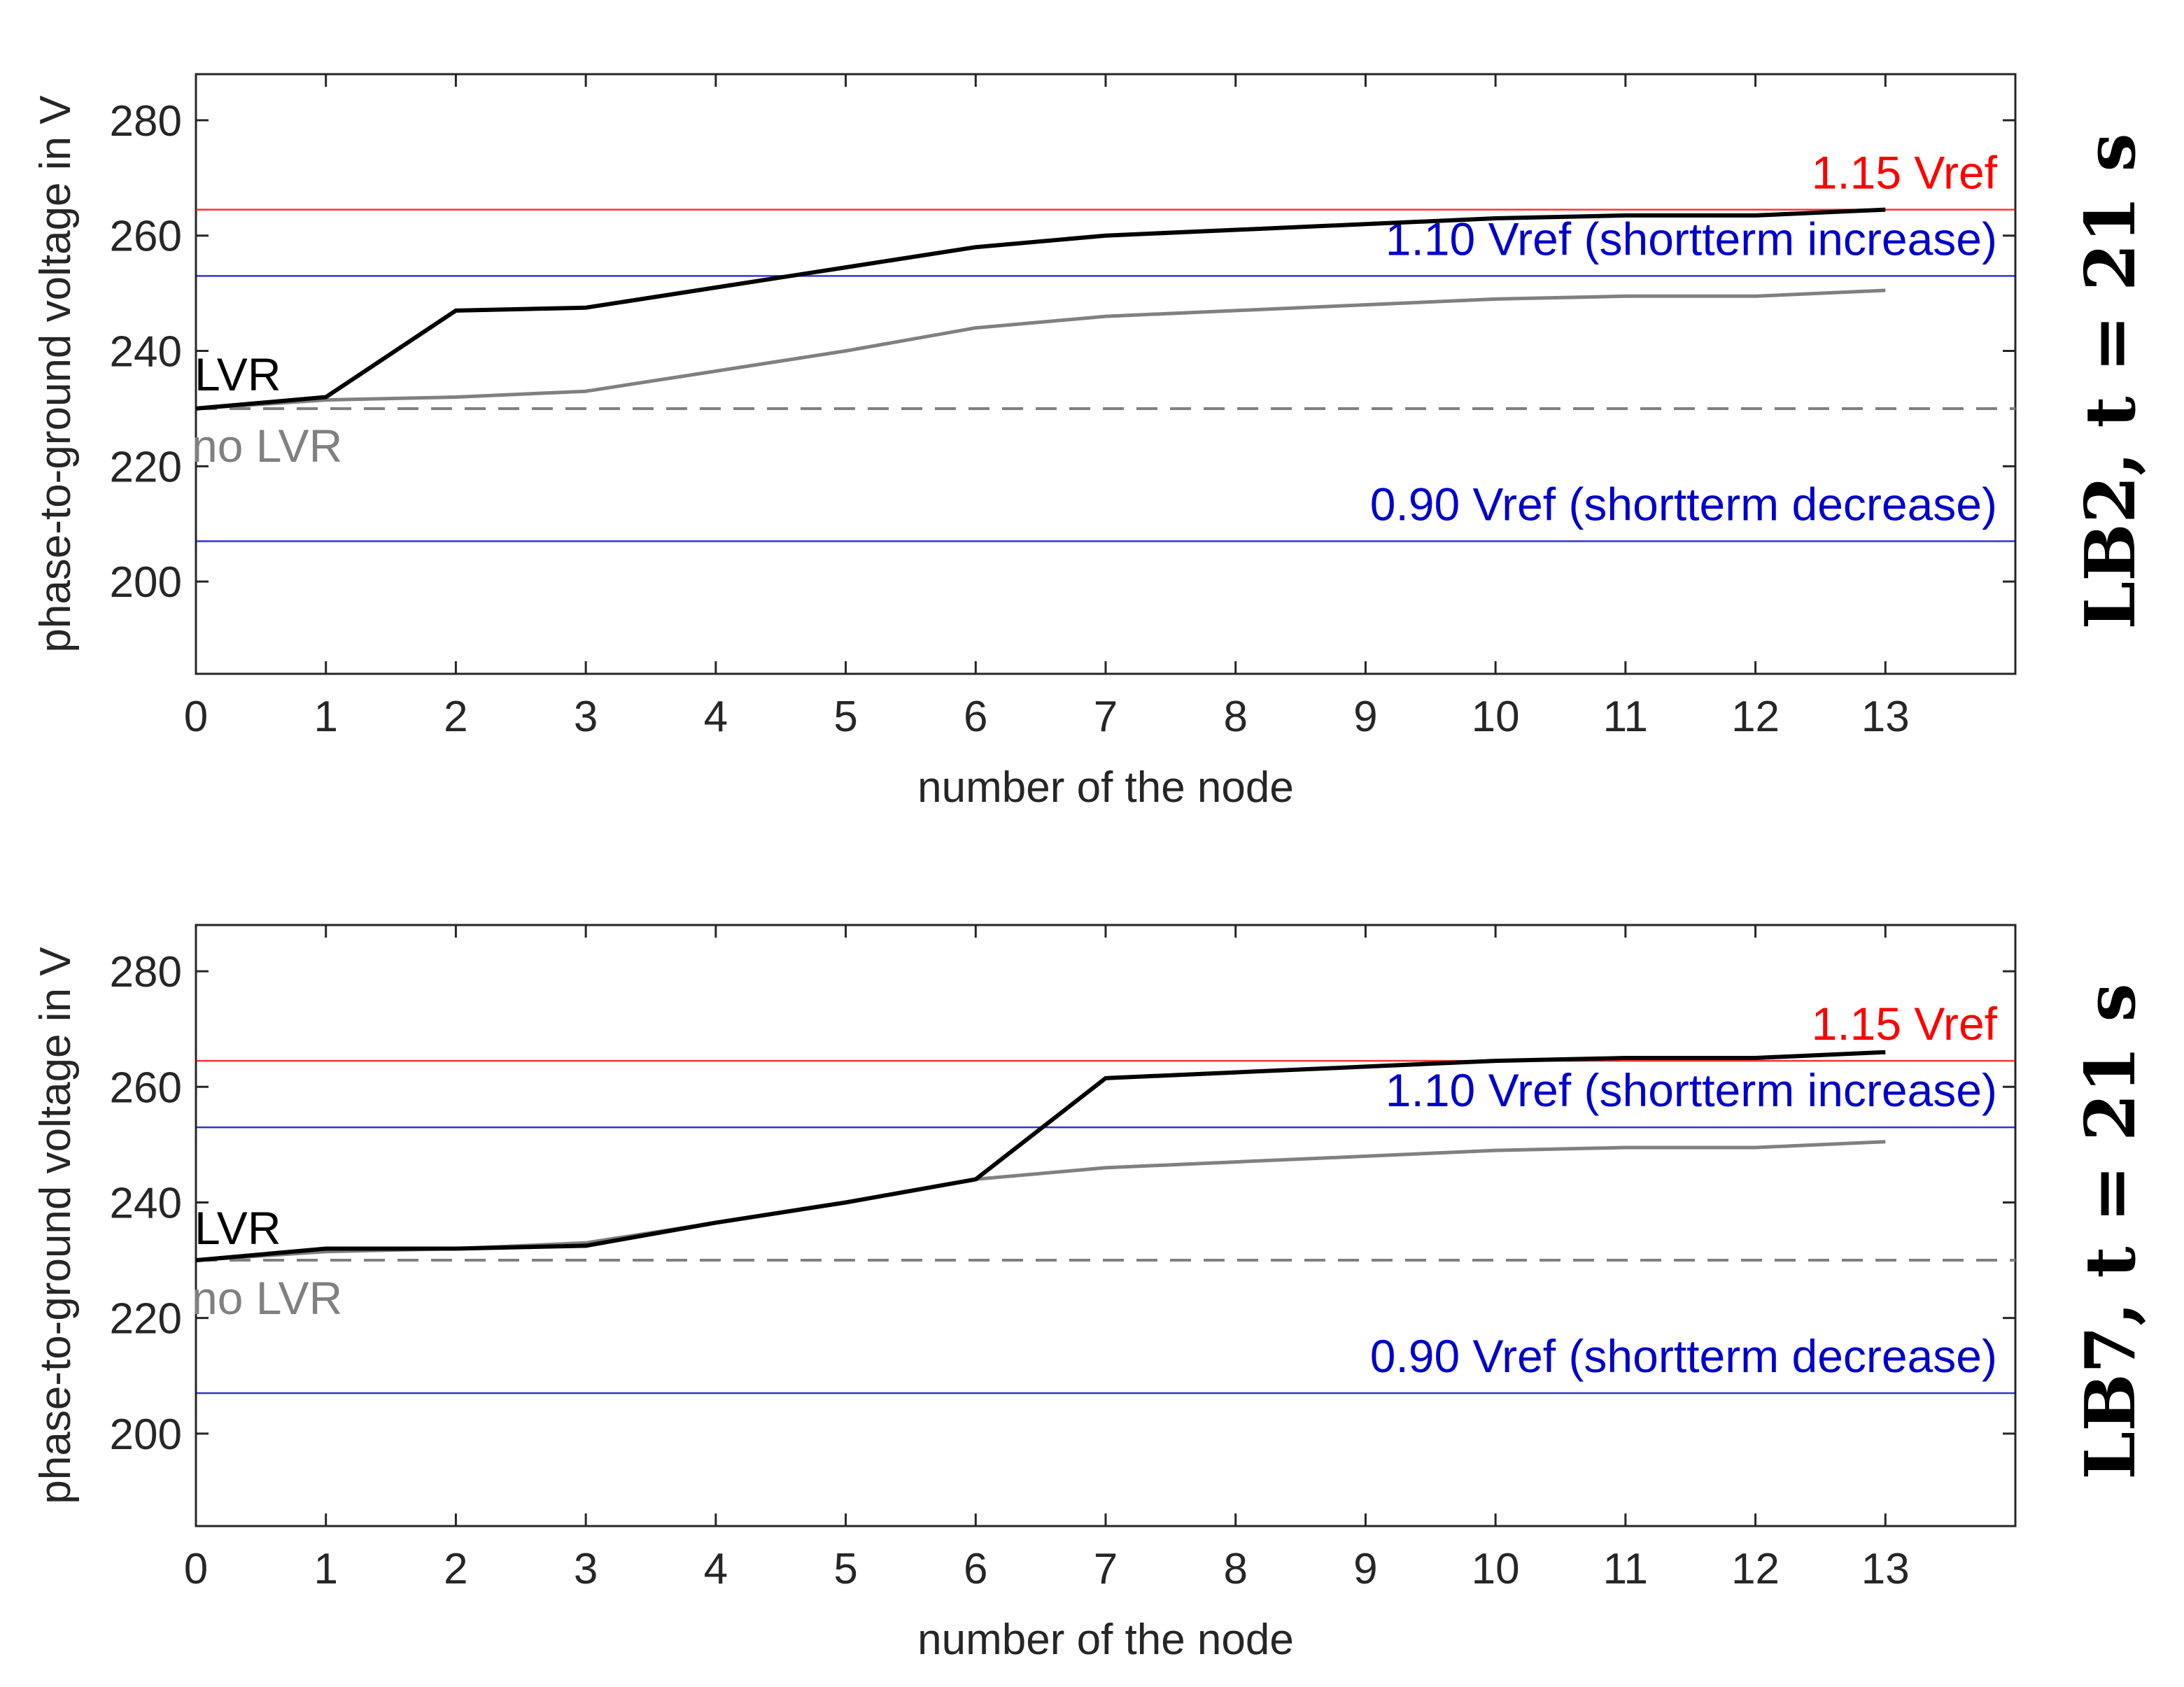 The image size is (2184, 1687). What do you see at coordinates (2111, 1231) in the screenshot?
I see `panel-side-title: LB7, t = 21 s` at bounding box center [2111, 1231].